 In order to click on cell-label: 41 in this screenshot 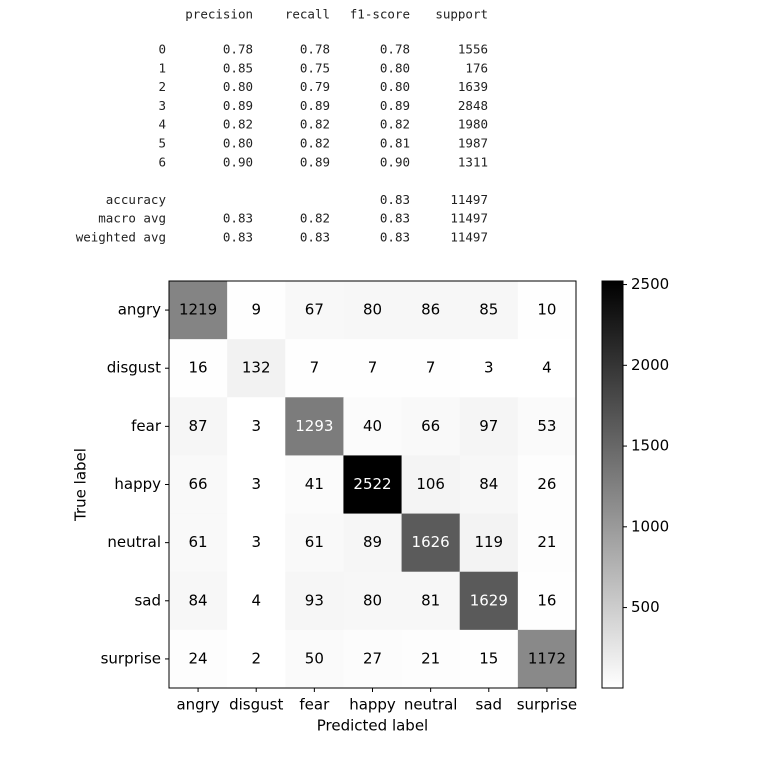, I will do `click(314, 484)`.